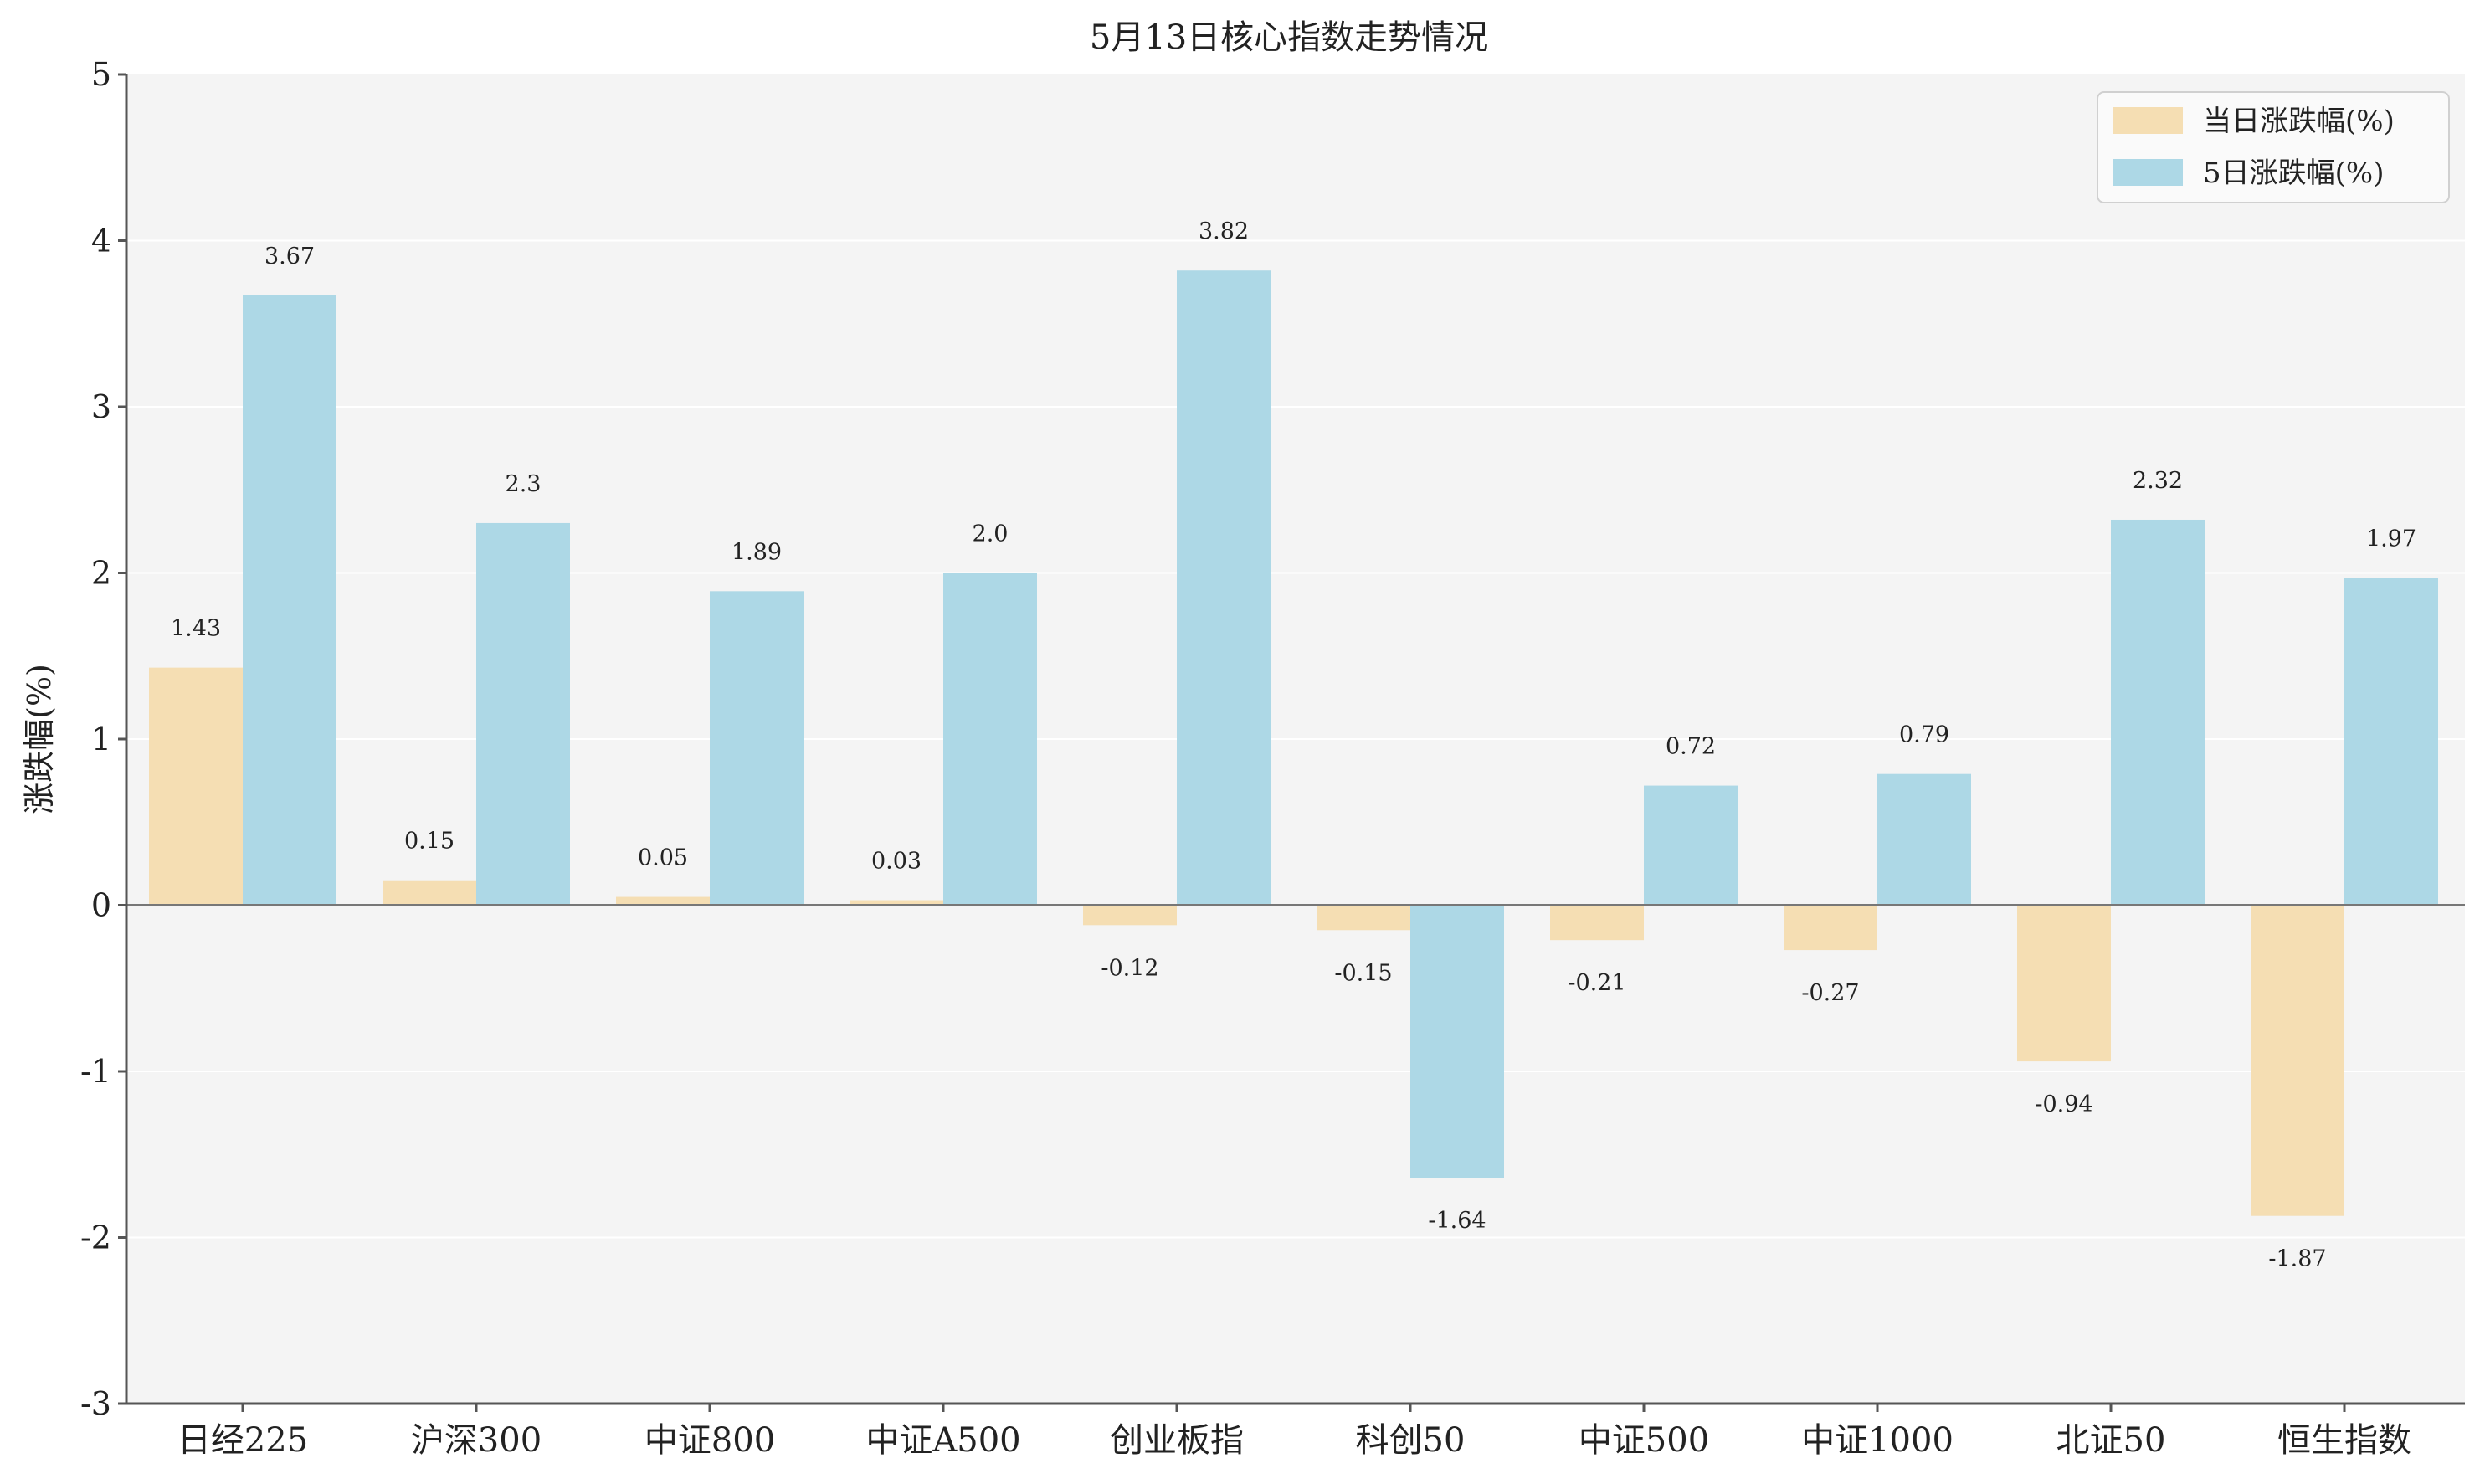  I want to click on data-label: -0.12, so click(1129, 968).